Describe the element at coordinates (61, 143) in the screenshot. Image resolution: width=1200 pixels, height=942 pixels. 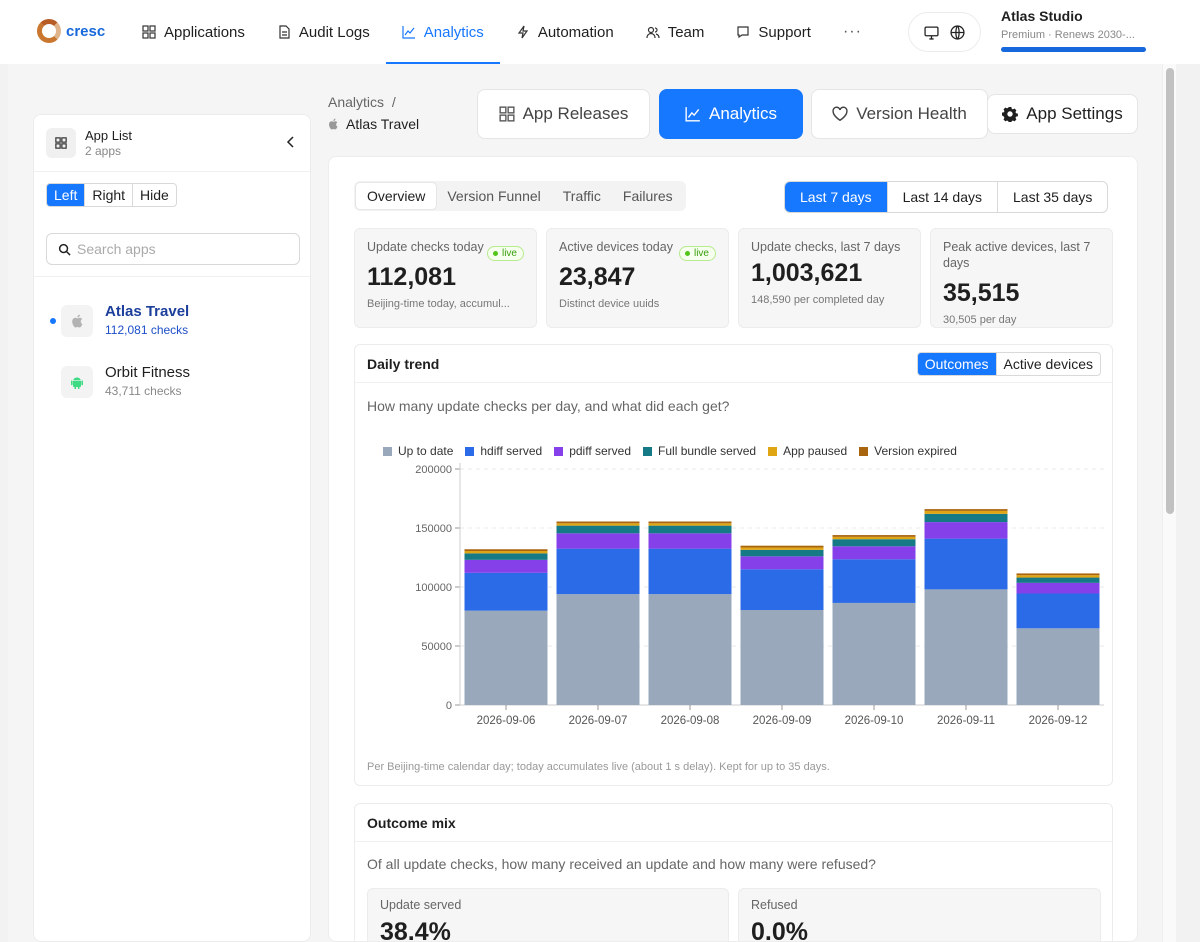
I see `app-list-icon` at that location.